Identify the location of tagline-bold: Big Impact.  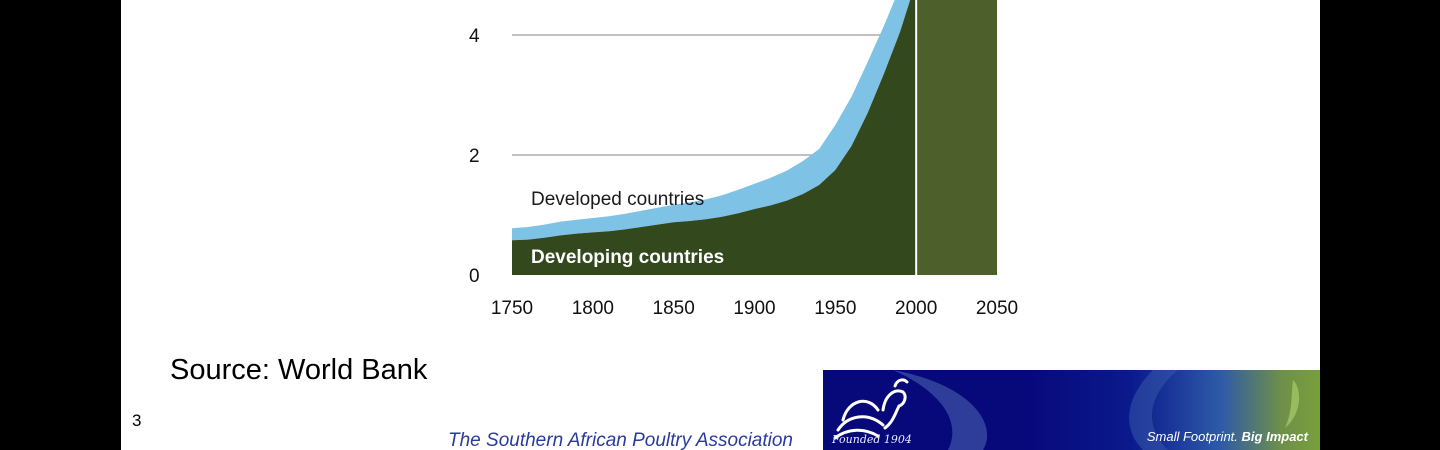
(1274, 436).